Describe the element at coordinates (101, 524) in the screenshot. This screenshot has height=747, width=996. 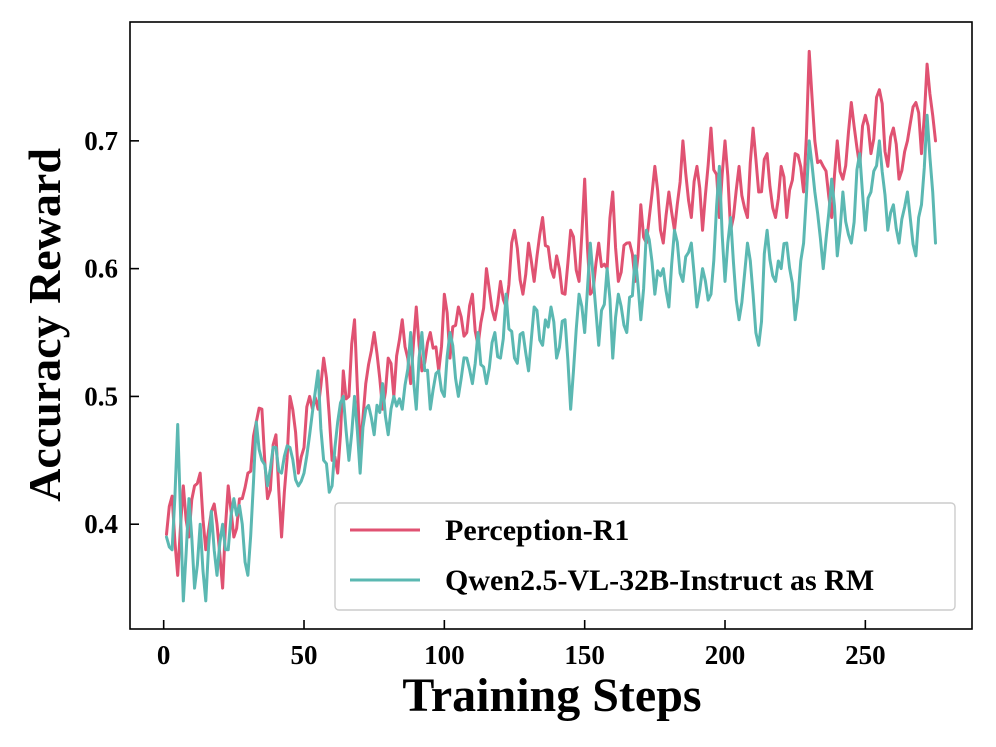
I see `y-tick-label: 0.4` at that location.